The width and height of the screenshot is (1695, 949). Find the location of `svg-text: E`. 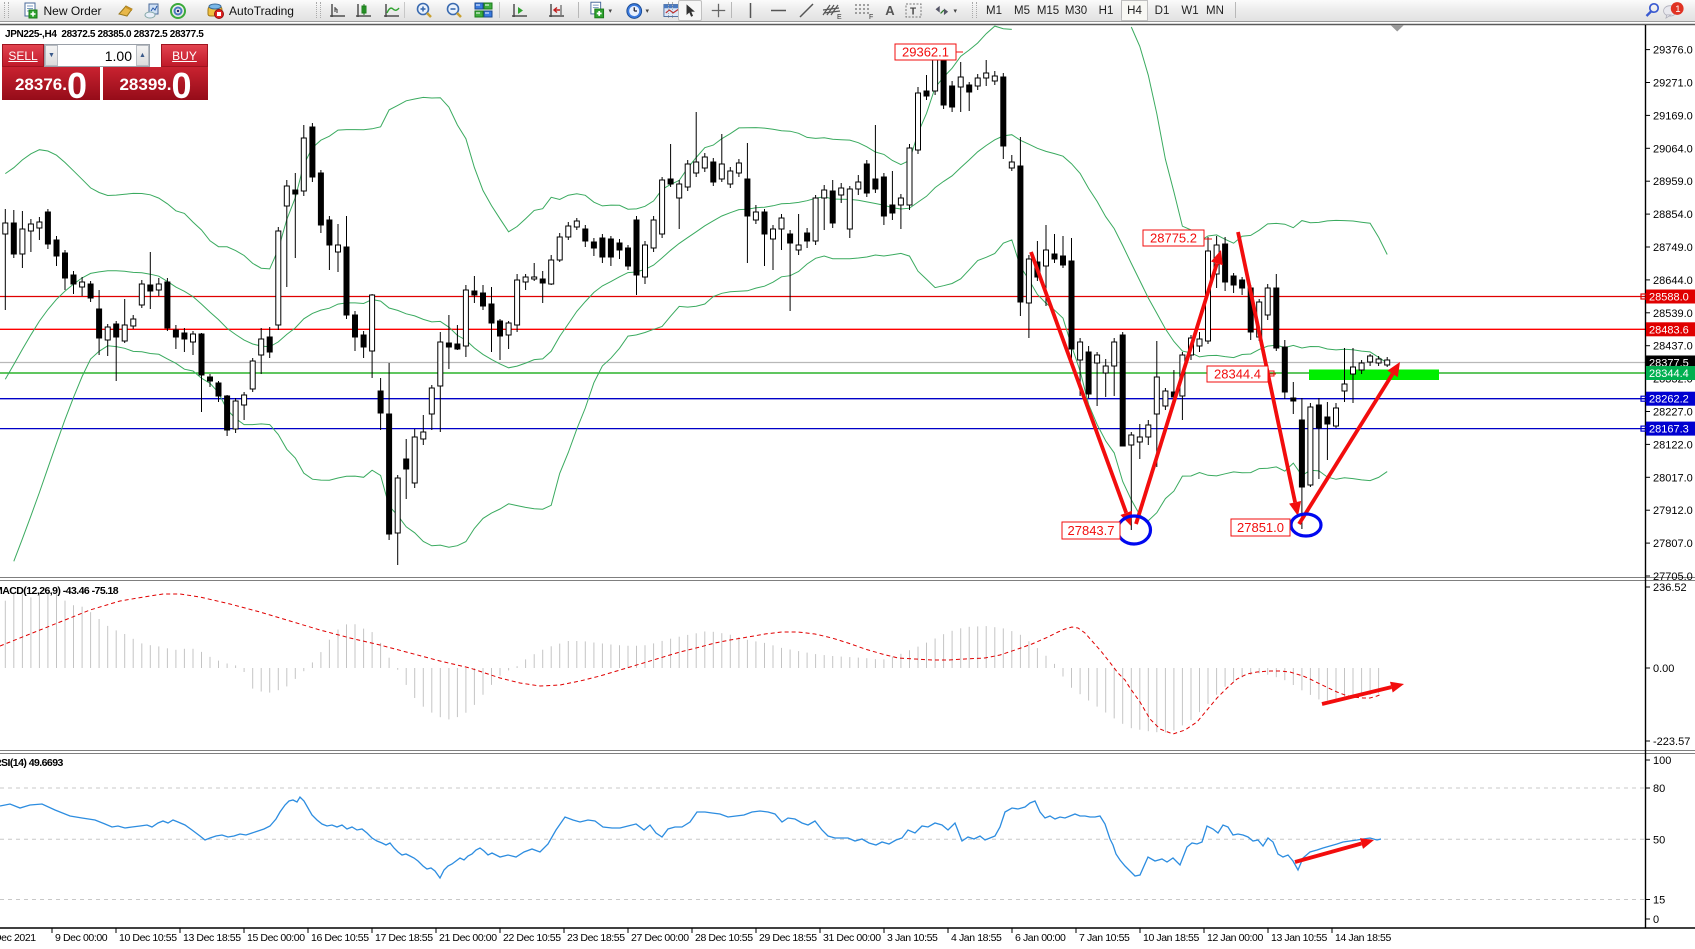

svg-text: E is located at coordinates (839, 17).